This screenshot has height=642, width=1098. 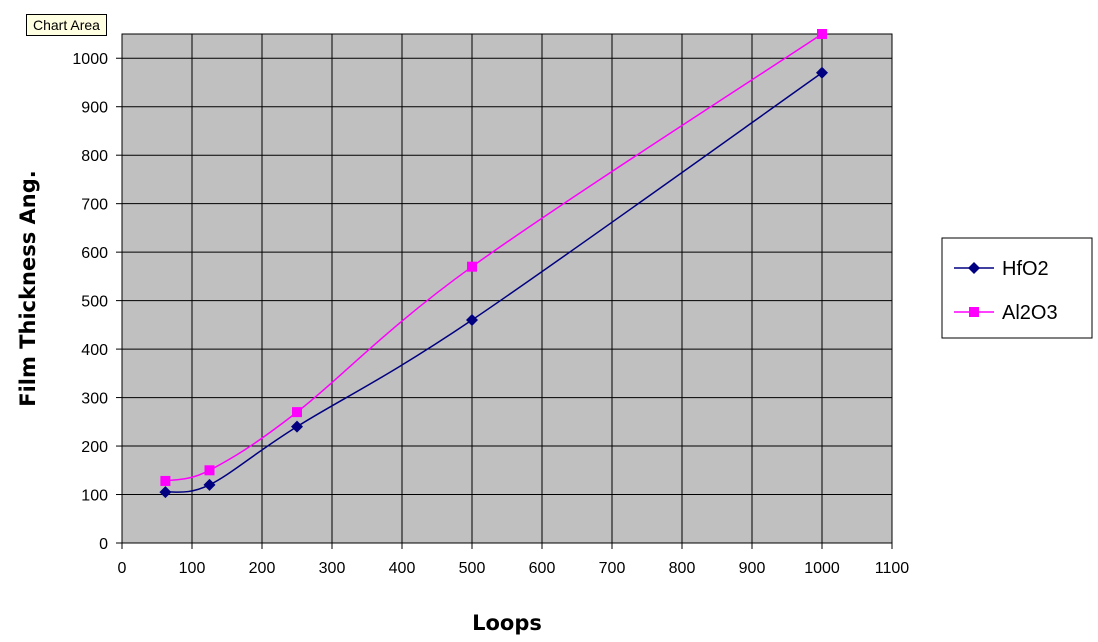 What do you see at coordinates (94, 350) in the screenshot?
I see `y-tick-label: 400` at bounding box center [94, 350].